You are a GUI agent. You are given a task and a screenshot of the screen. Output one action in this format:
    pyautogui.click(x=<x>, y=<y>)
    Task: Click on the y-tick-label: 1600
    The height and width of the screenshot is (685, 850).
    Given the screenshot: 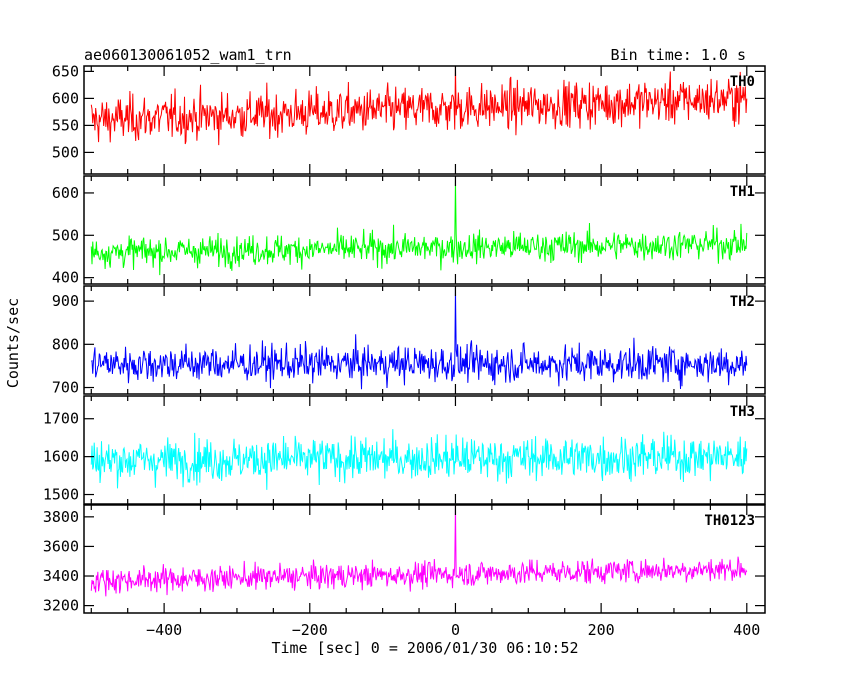 What is the action you would take?
    pyautogui.click(x=61, y=457)
    